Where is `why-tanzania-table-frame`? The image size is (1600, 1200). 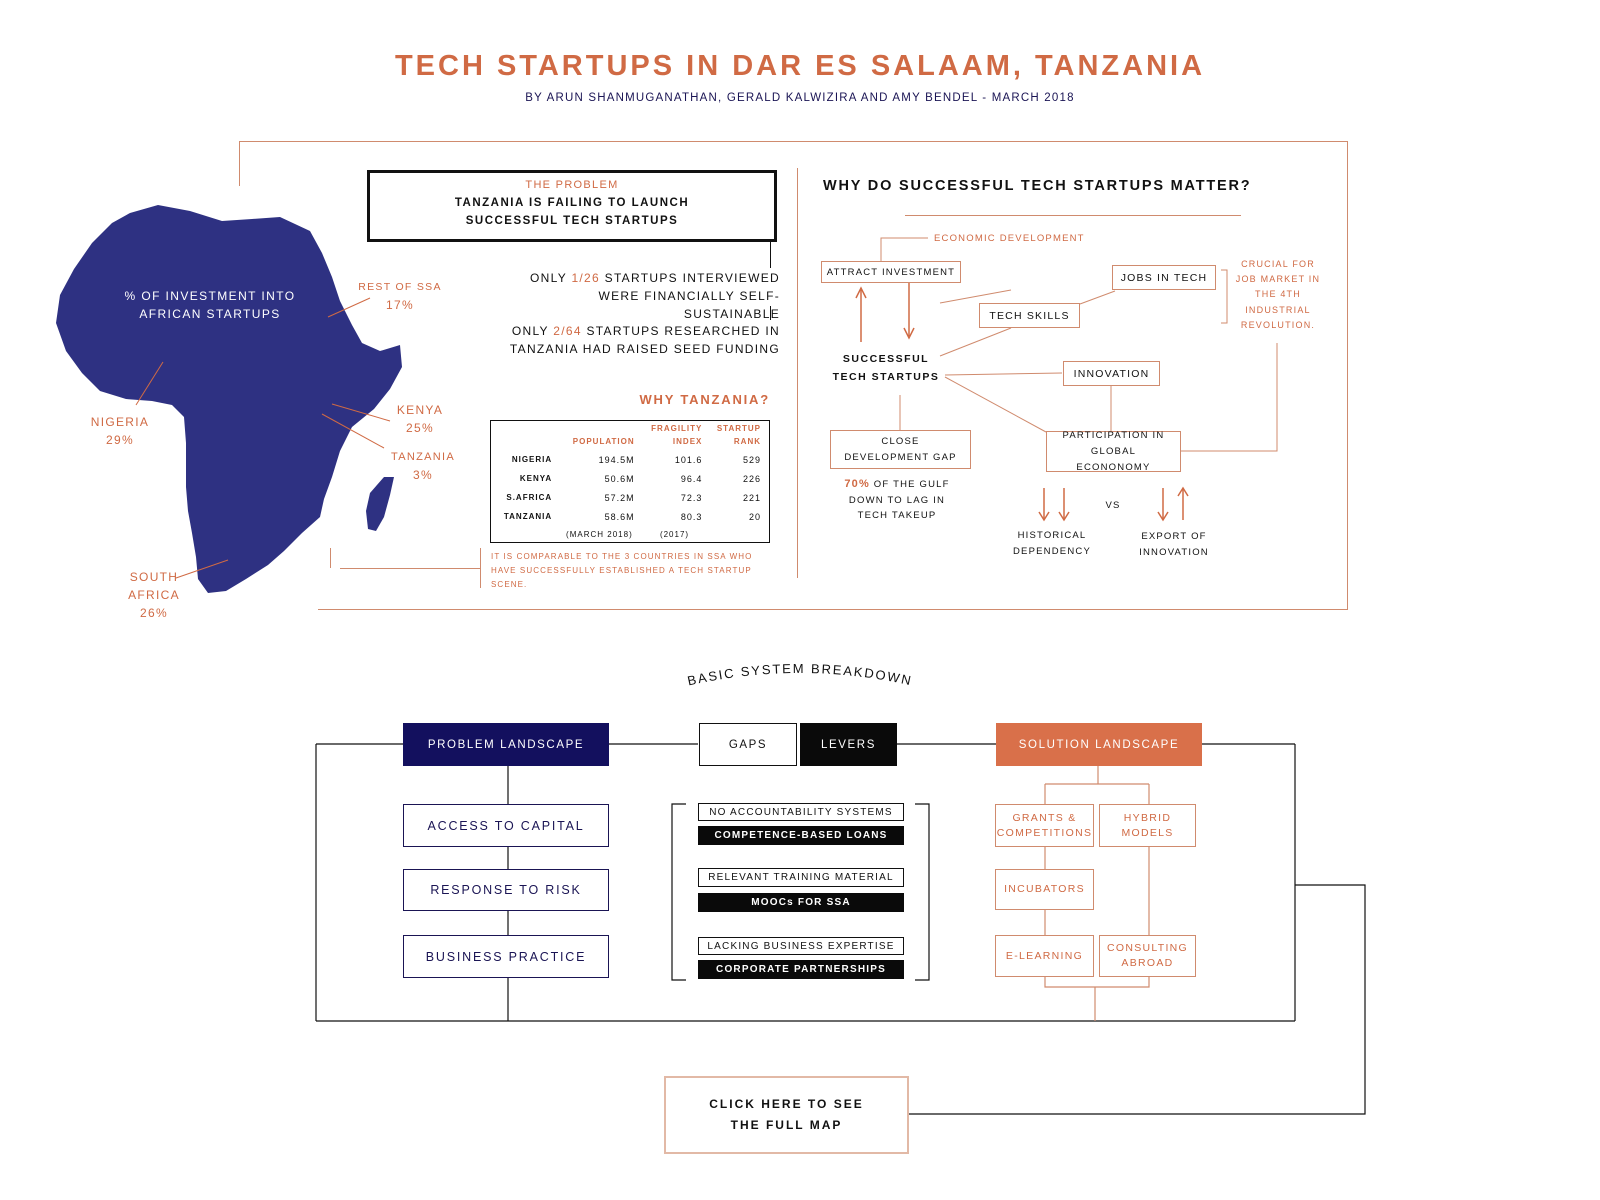 why-tanzania-table-frame is located at coordinates (630, 481).